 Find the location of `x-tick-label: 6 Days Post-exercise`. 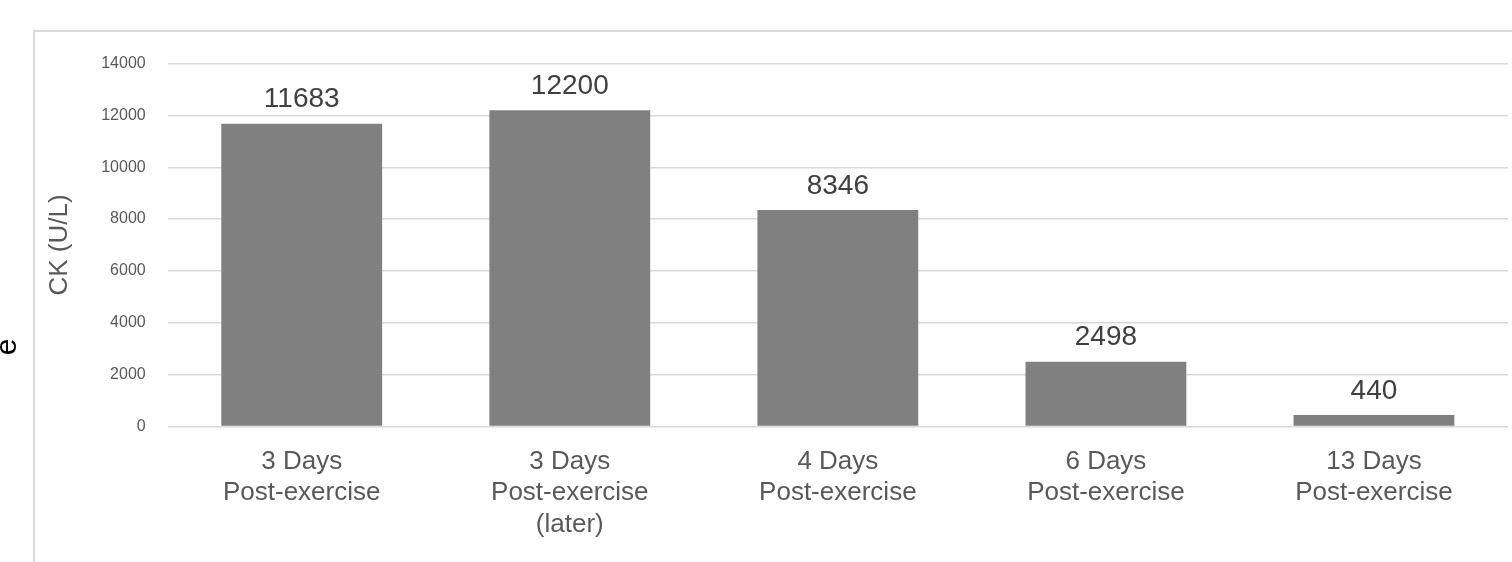

x-tick-label: 6 Days Post-exercise is located at coordinates (1106, 476).